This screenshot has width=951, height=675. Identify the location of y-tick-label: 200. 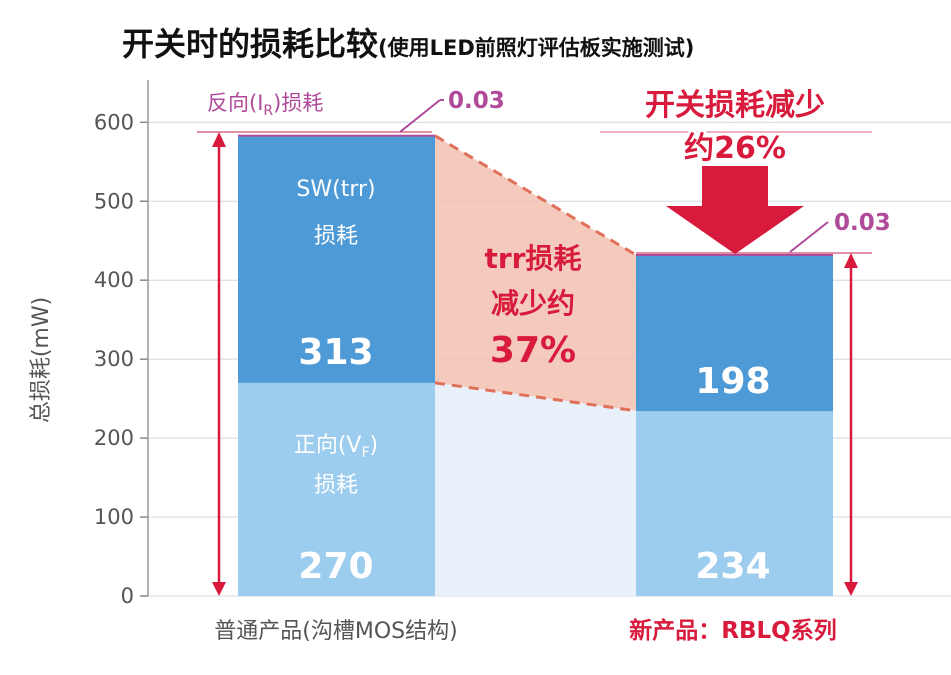
(114, 438).